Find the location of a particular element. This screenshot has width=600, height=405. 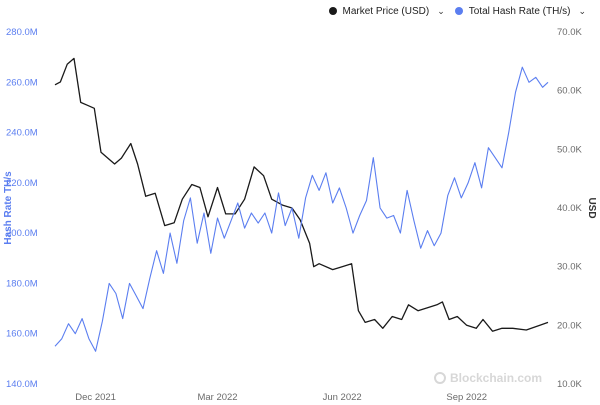

left-tick-label: 280.0M is located at coordinates (22, 32).